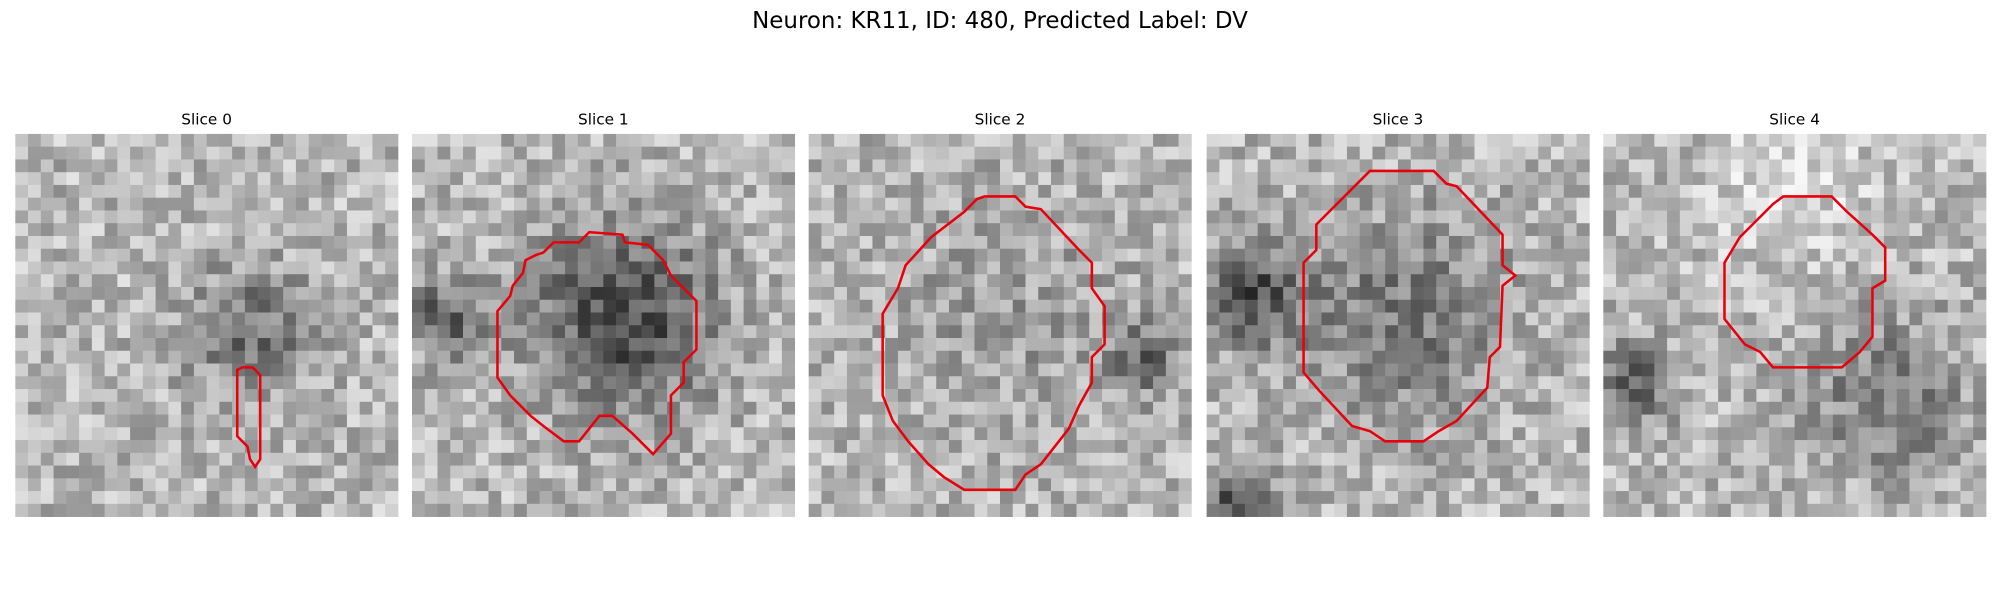 This screenshot has width=2000, height=600. What do you see at coordinates (1000, 119) in the screenshot?
I see `panel-title: Slice 2` at bounding box center [1000, 119].